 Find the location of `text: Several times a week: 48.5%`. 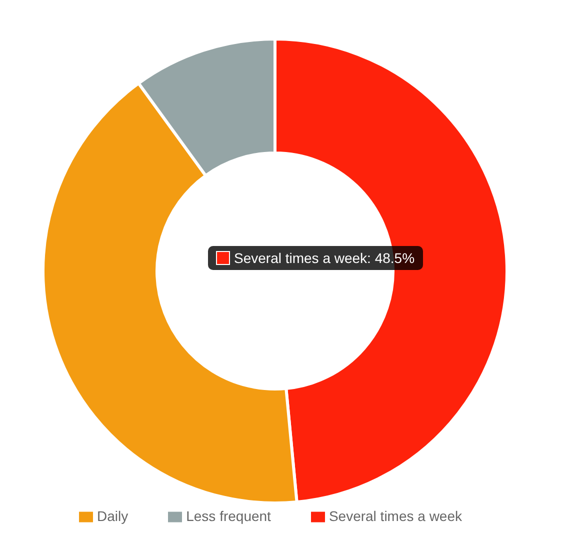

text: Several times a week: 48.5% is located at coordinates (324, 258).